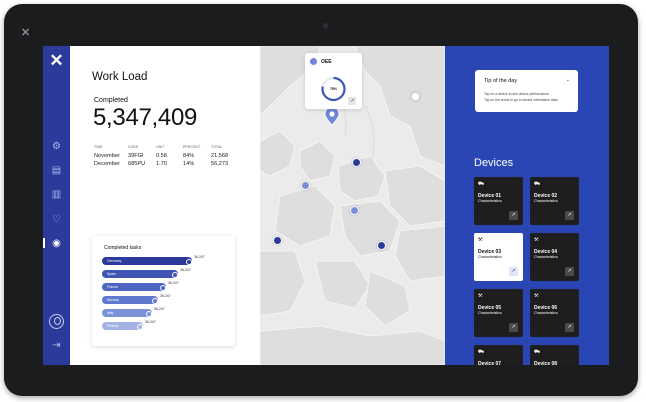 The width and height of the screenshot is (646, 402). I want to click on device-card: ⛟ Device 02 Characteristics ↗, so click(554, 201).